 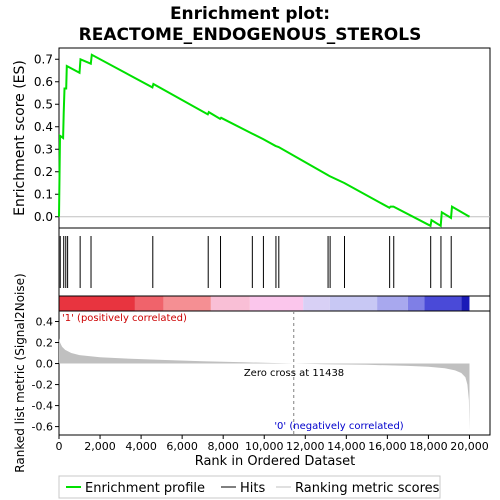 What do you see at coordinates (250, 35) in the screenshot?
I see `chart-title-line2: REACTOME_ENDOGENOUS_STEROLS` at bounding box center [250, 35].